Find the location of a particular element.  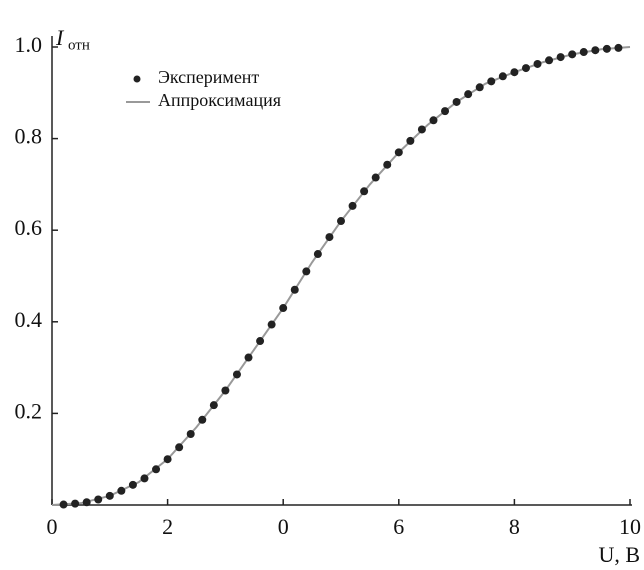

x-tick-label: 2 is located at coordinates (167, 526).